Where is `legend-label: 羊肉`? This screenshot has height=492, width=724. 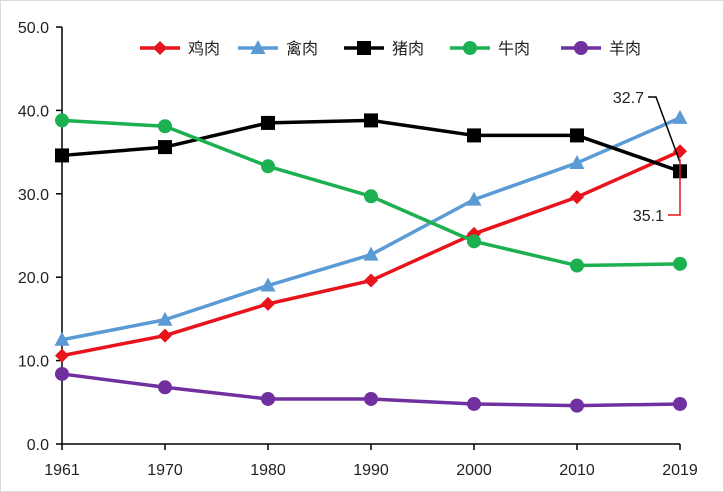
legend-label: 羊肉 is located at coordinates (625, 48).